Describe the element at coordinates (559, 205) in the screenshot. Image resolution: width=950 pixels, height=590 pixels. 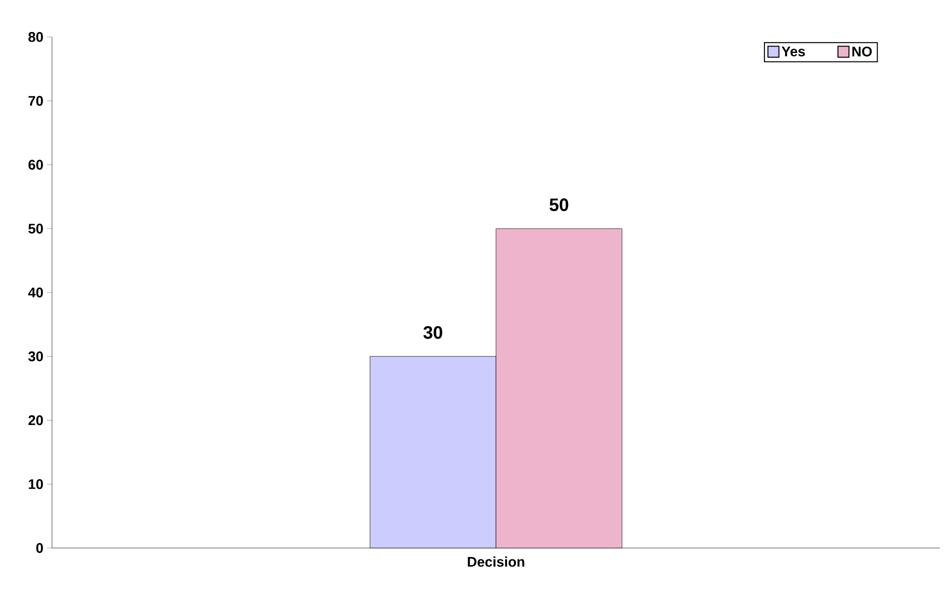
I see `data-label: 50` at that location.